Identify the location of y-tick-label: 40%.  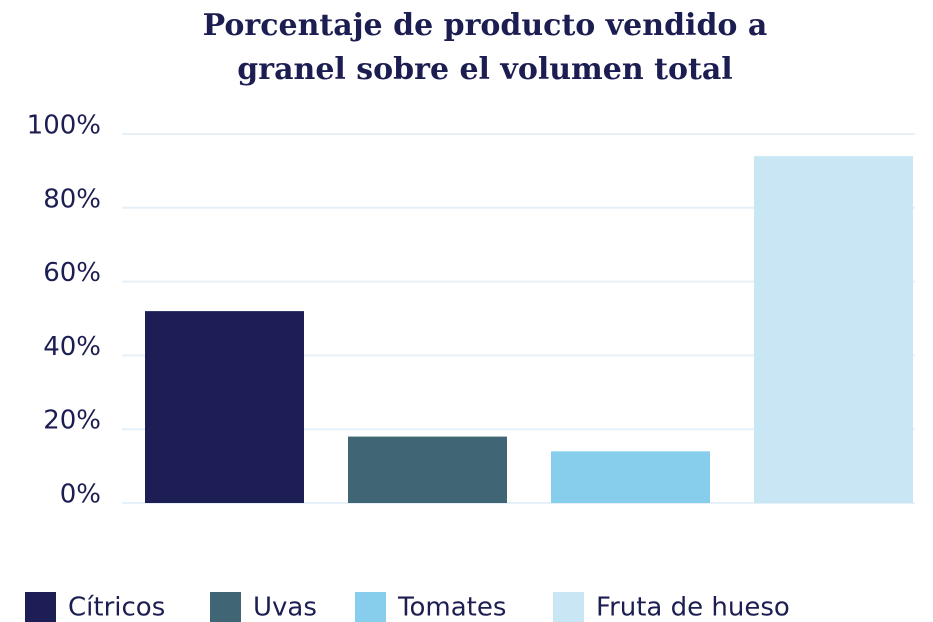
(72, 347).